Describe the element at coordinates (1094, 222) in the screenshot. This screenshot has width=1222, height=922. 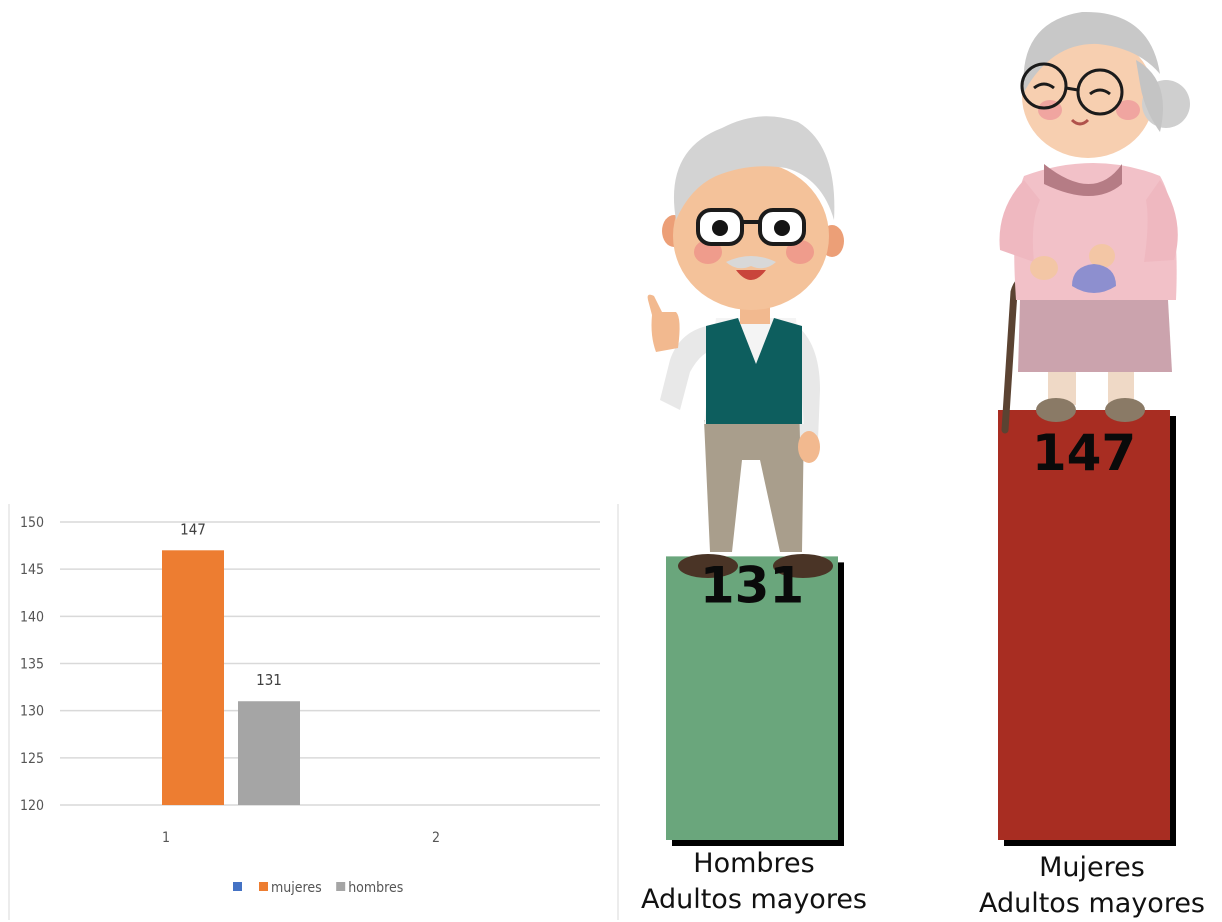
I see `elderly-woman-illustration` at that location.